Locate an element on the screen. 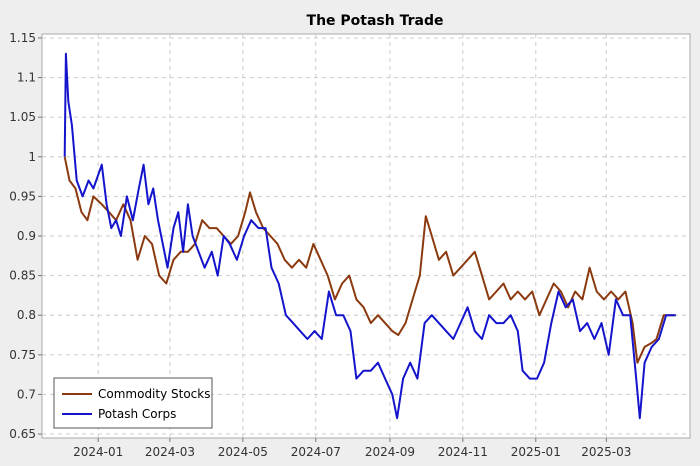  legend-box is located at coordinates (133, 403).